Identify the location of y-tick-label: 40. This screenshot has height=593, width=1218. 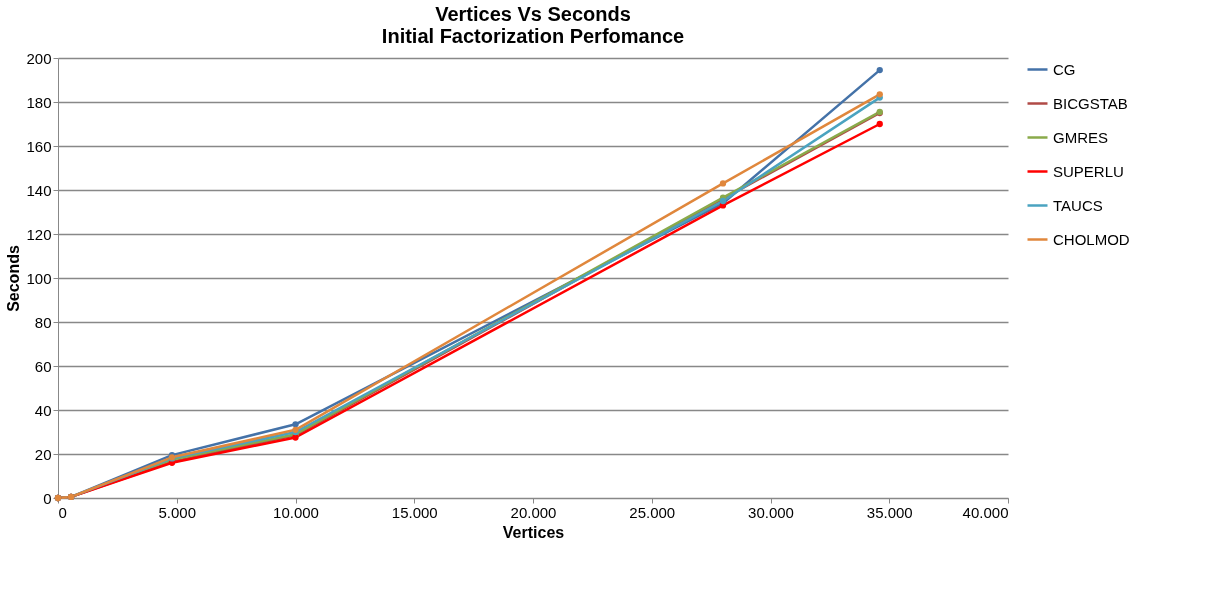
(43, 410).